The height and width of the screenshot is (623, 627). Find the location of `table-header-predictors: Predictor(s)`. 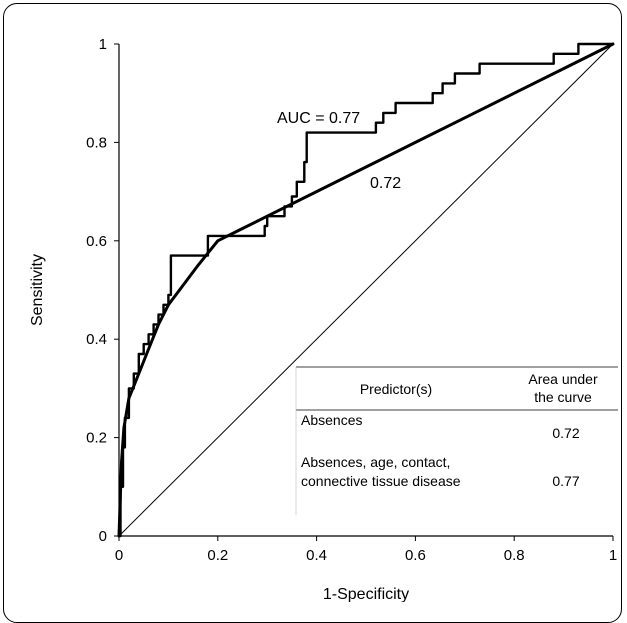

table-header-predictors: Predictor(s) is located at coordinates (396, 389).